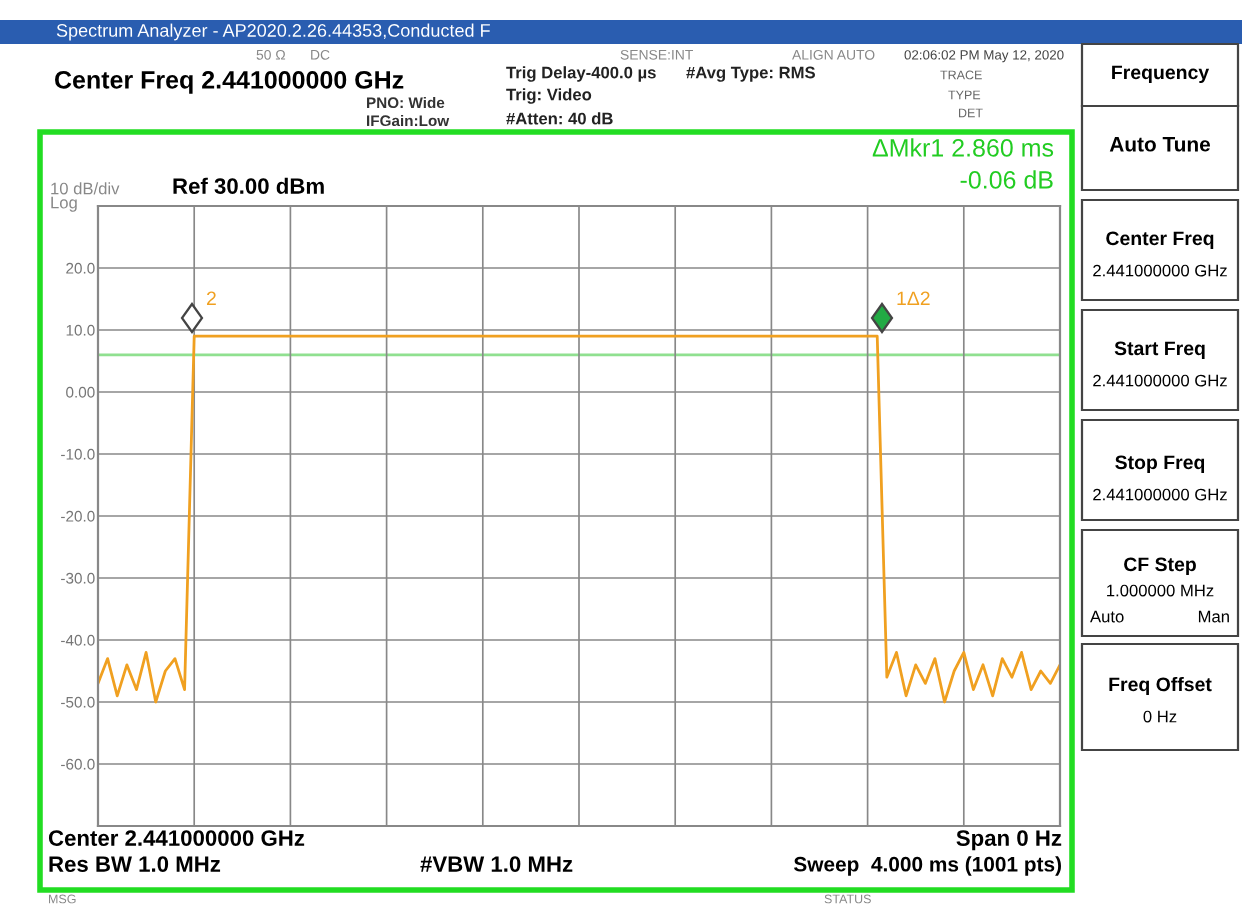 The image size is (1242, 914). I want to click on text: CF Step, so click(1160, 566).